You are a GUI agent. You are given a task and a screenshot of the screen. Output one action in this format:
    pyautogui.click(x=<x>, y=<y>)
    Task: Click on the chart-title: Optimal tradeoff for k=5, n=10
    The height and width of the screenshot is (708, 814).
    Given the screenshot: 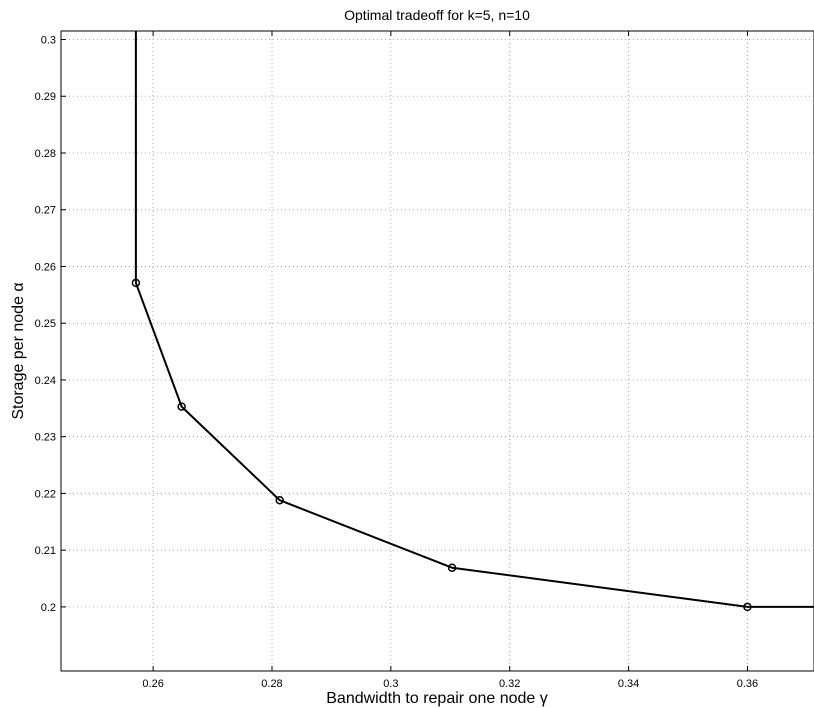 What is the action you would take?
    pyautogui.click(x=437, y=15)
    